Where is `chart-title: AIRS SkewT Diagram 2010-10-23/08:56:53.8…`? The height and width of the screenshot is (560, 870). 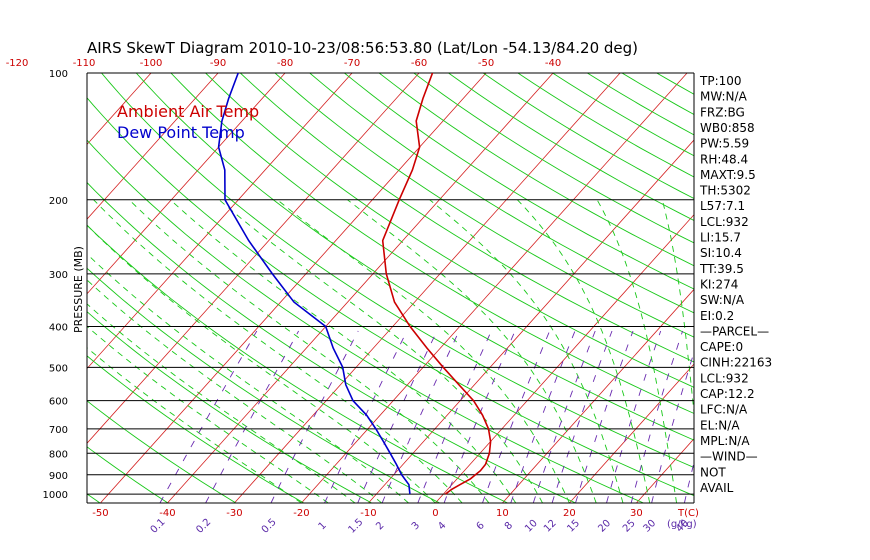 chart-title: AIRS SkewT Diagram 2010-10-23/08:56:53.8… is located at coordinates (362, 48).